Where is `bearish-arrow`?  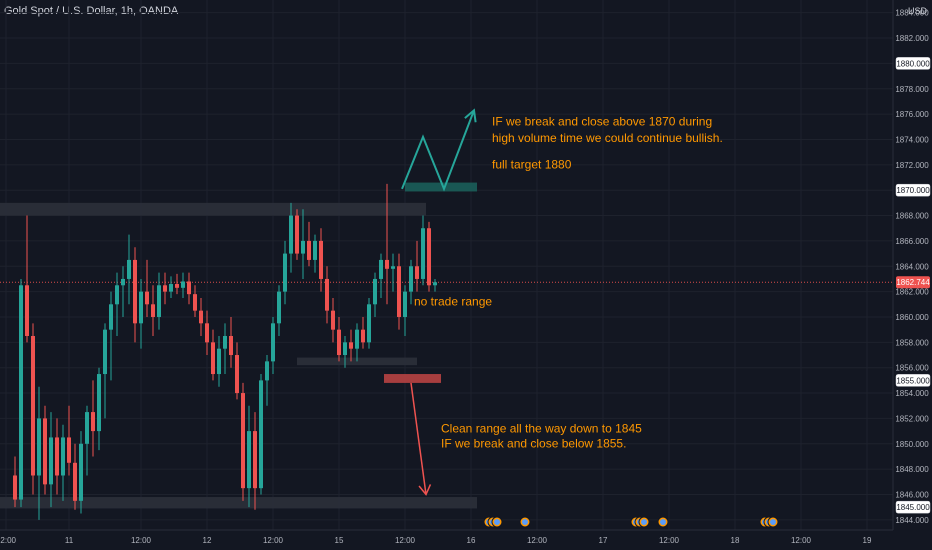
bearish-arrow is located at coordinates (418, 438).